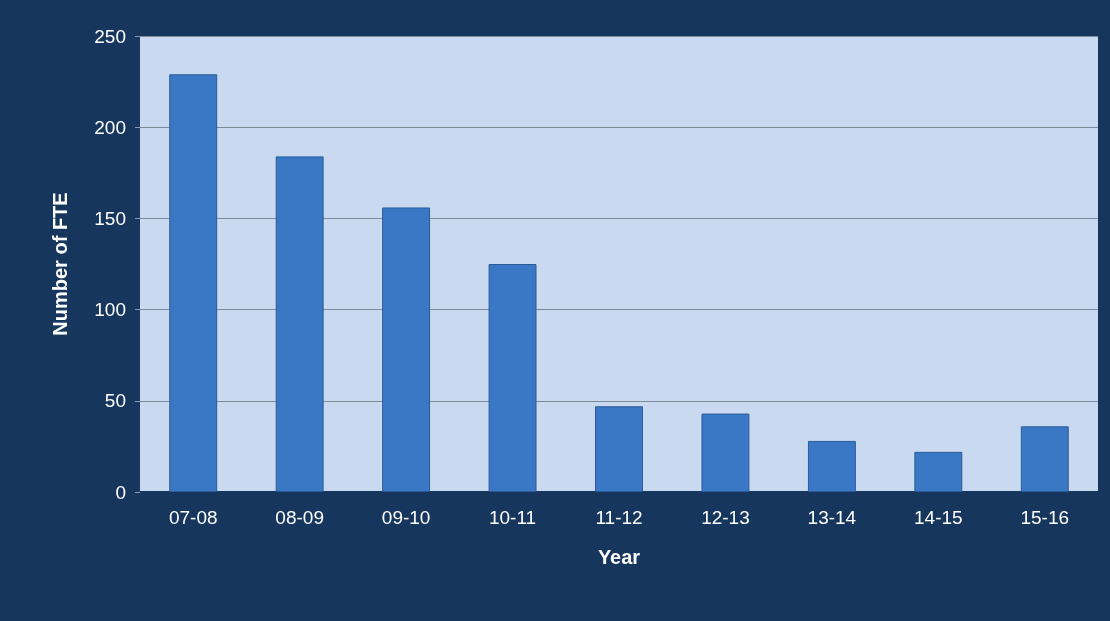 This screenshot has width=1110, height=621. Describe the element at coordinates (512, 517) in the screenshot. I see `x-tick-label: 10-11` at that location.